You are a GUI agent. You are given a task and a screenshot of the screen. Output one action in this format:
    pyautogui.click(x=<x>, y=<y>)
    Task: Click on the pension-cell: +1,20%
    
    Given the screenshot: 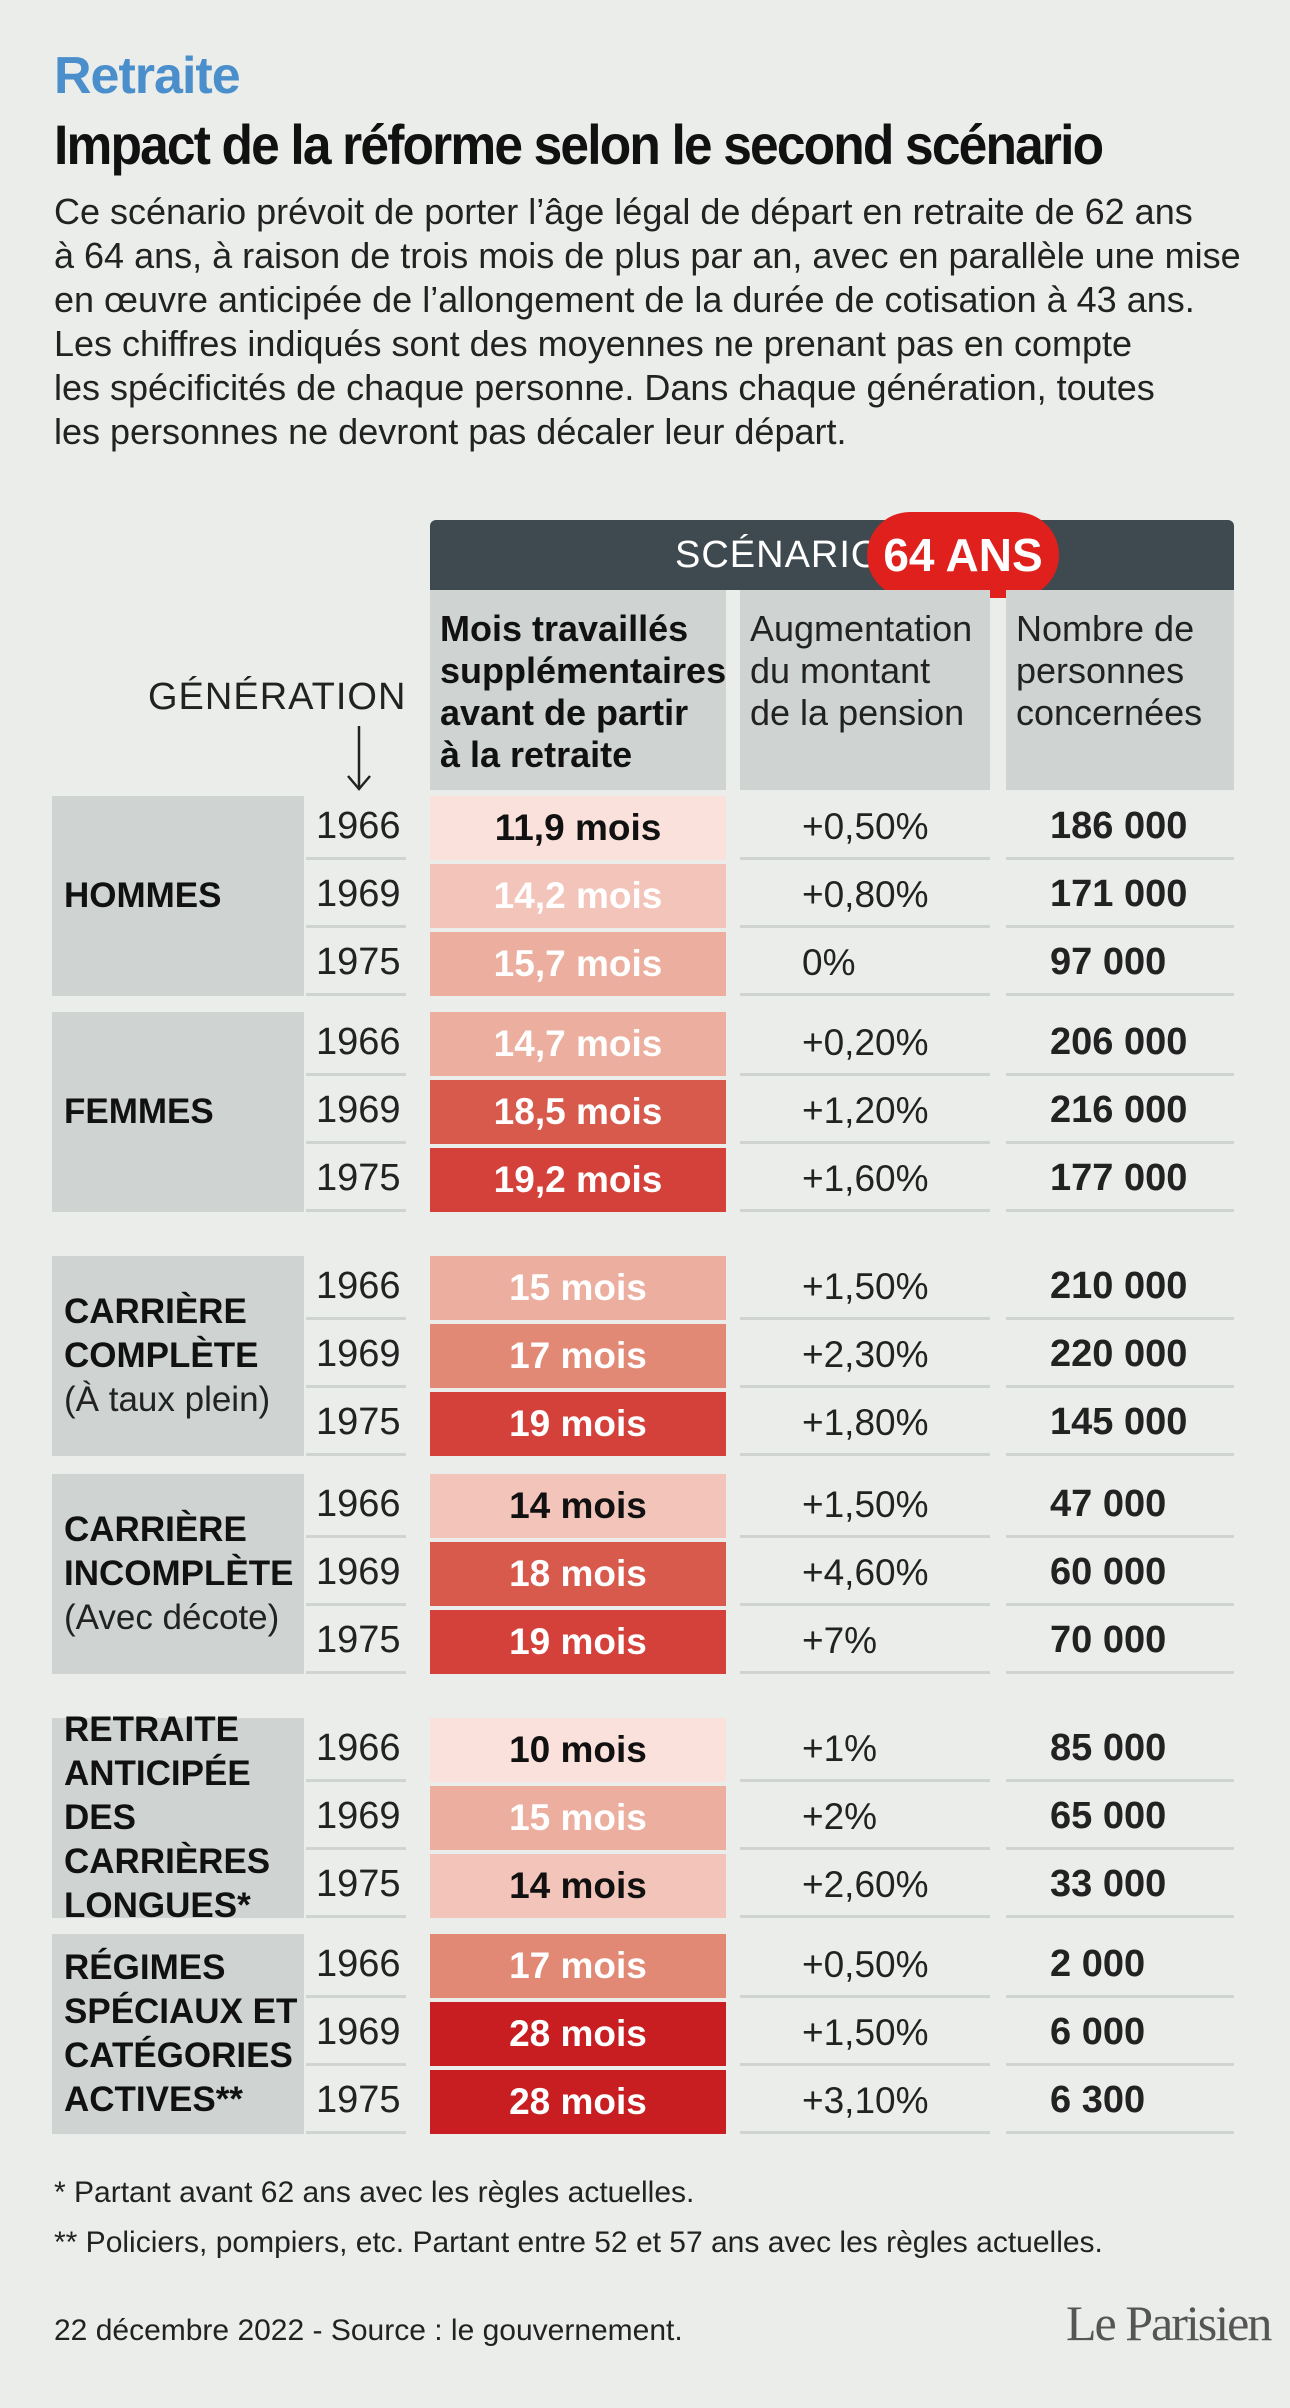 What is the action you would take?
    pyautogui.click(x=865, y=1112)
    